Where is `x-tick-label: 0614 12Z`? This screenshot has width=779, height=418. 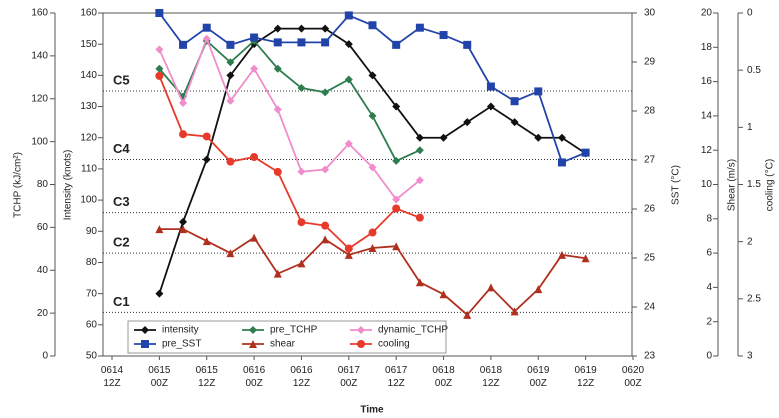
x-tick-label: 0614 12Z is located at coordinates (112, 377).